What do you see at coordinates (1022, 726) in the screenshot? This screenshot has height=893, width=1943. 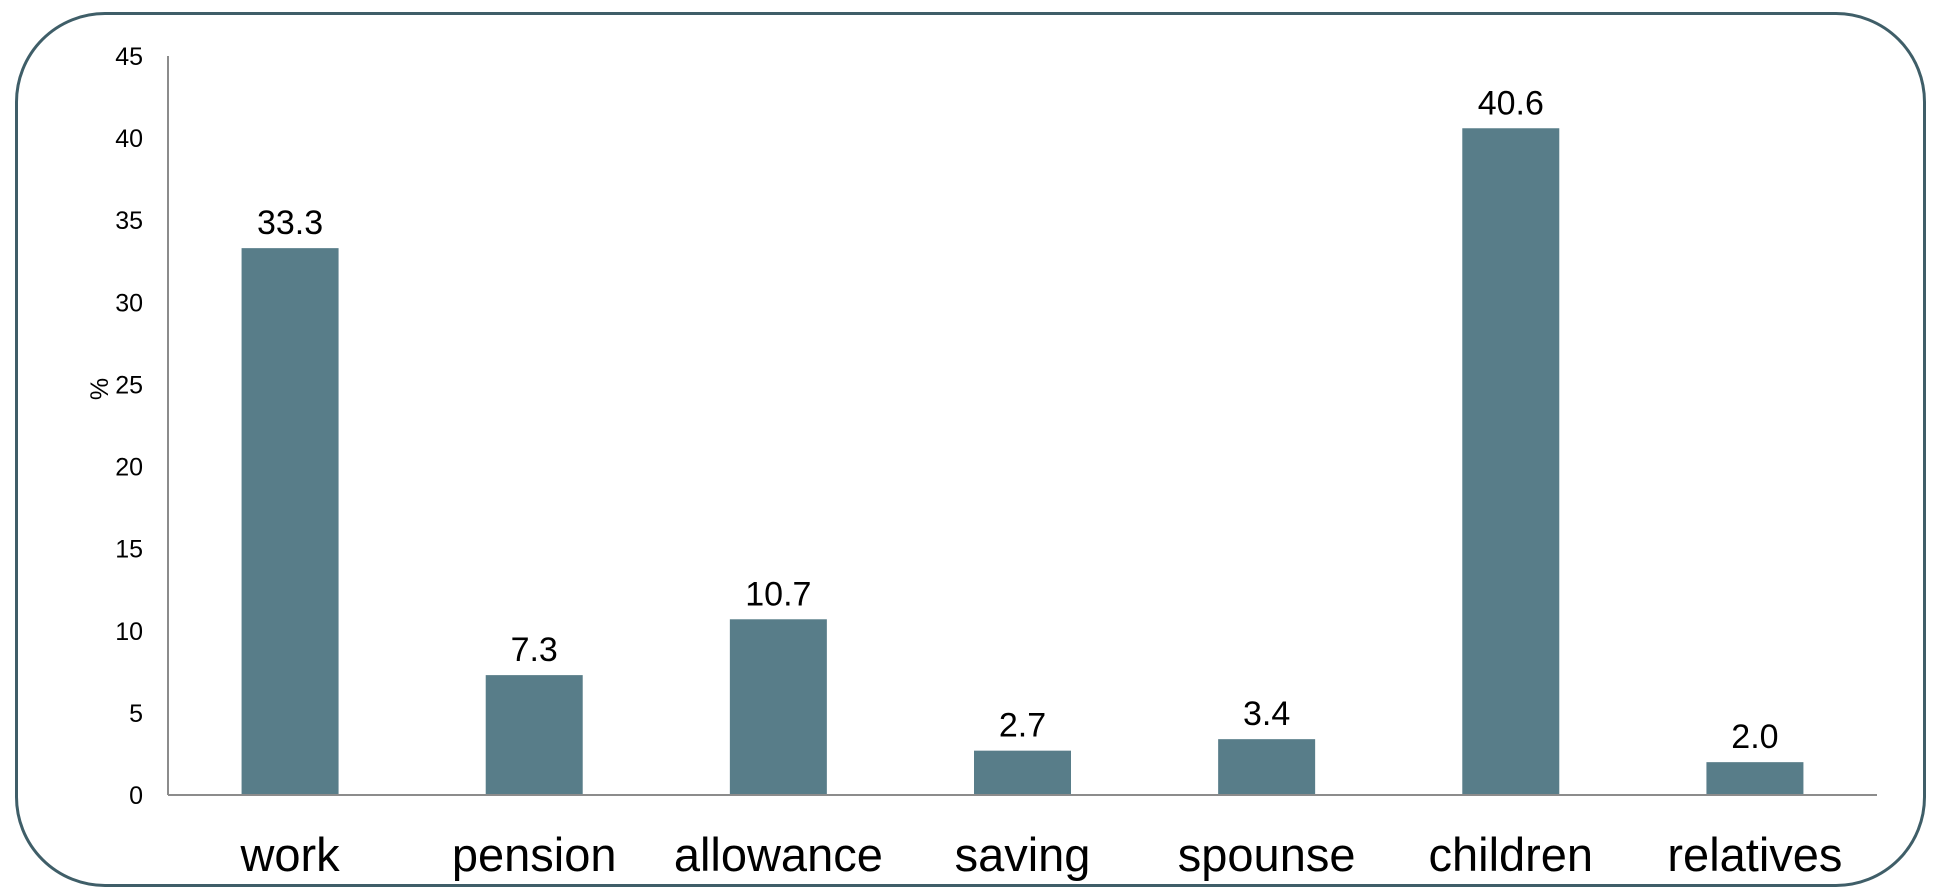 I see `data-label-saving: 2.7` at bounding box center [1022, 726].